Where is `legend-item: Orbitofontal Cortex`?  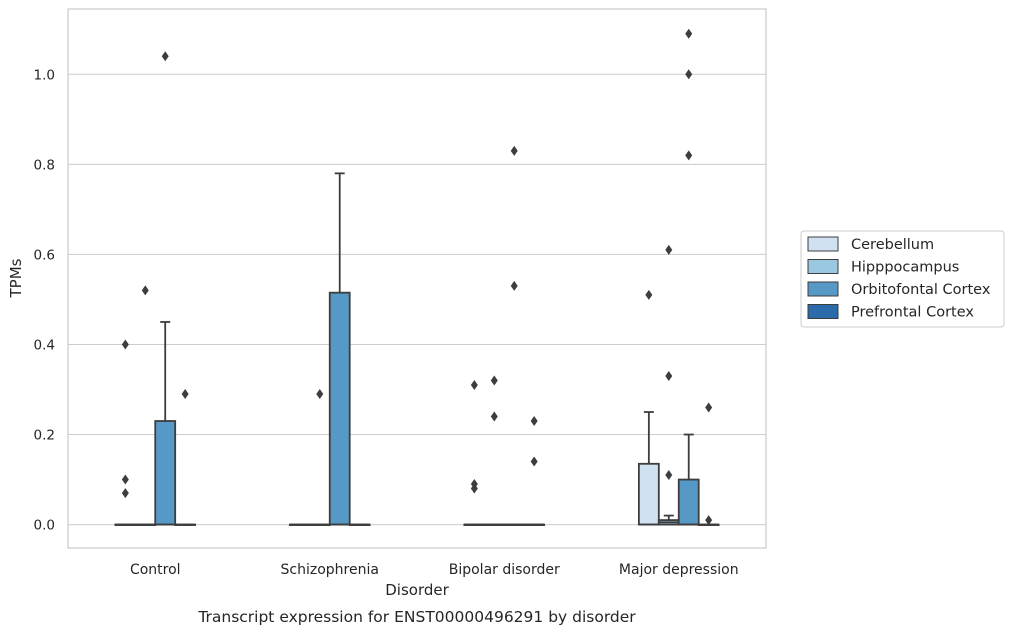
legend-item: Orbitofontal Cortex is located at coordinates (899, 289).